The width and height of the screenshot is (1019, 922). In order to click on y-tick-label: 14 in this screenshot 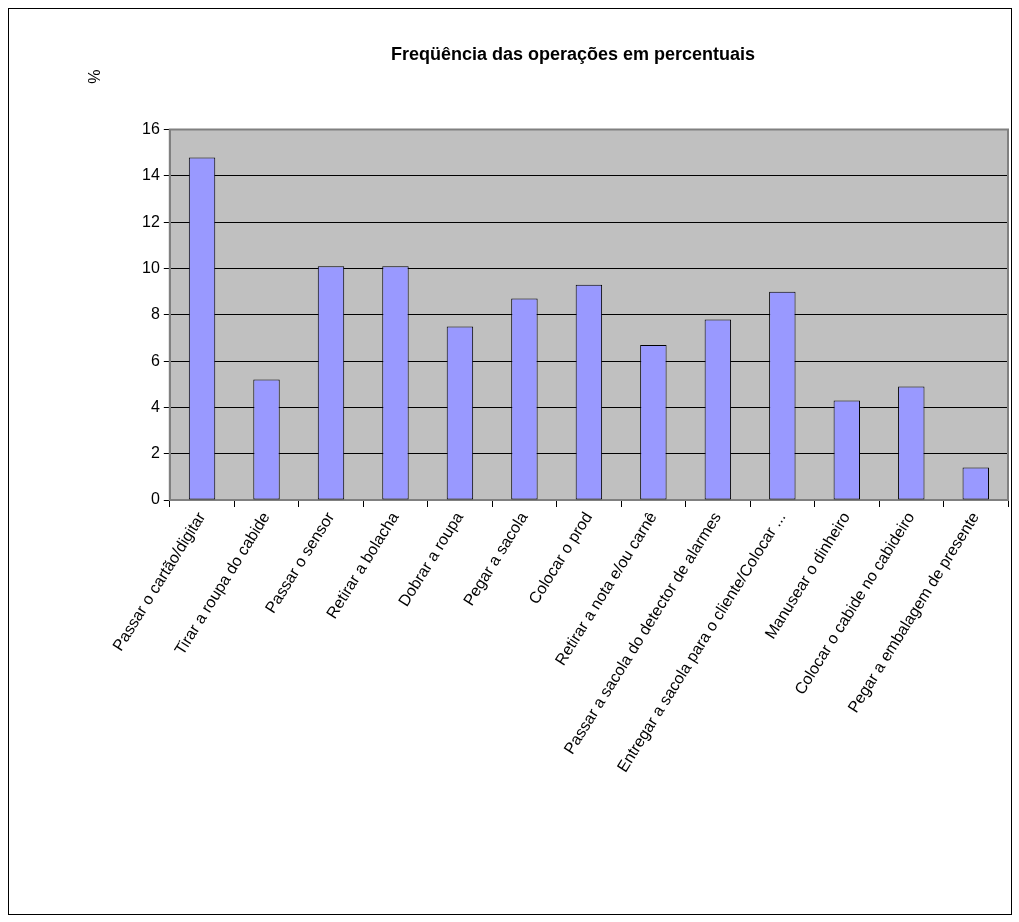, I will do `click(151, 175)`.